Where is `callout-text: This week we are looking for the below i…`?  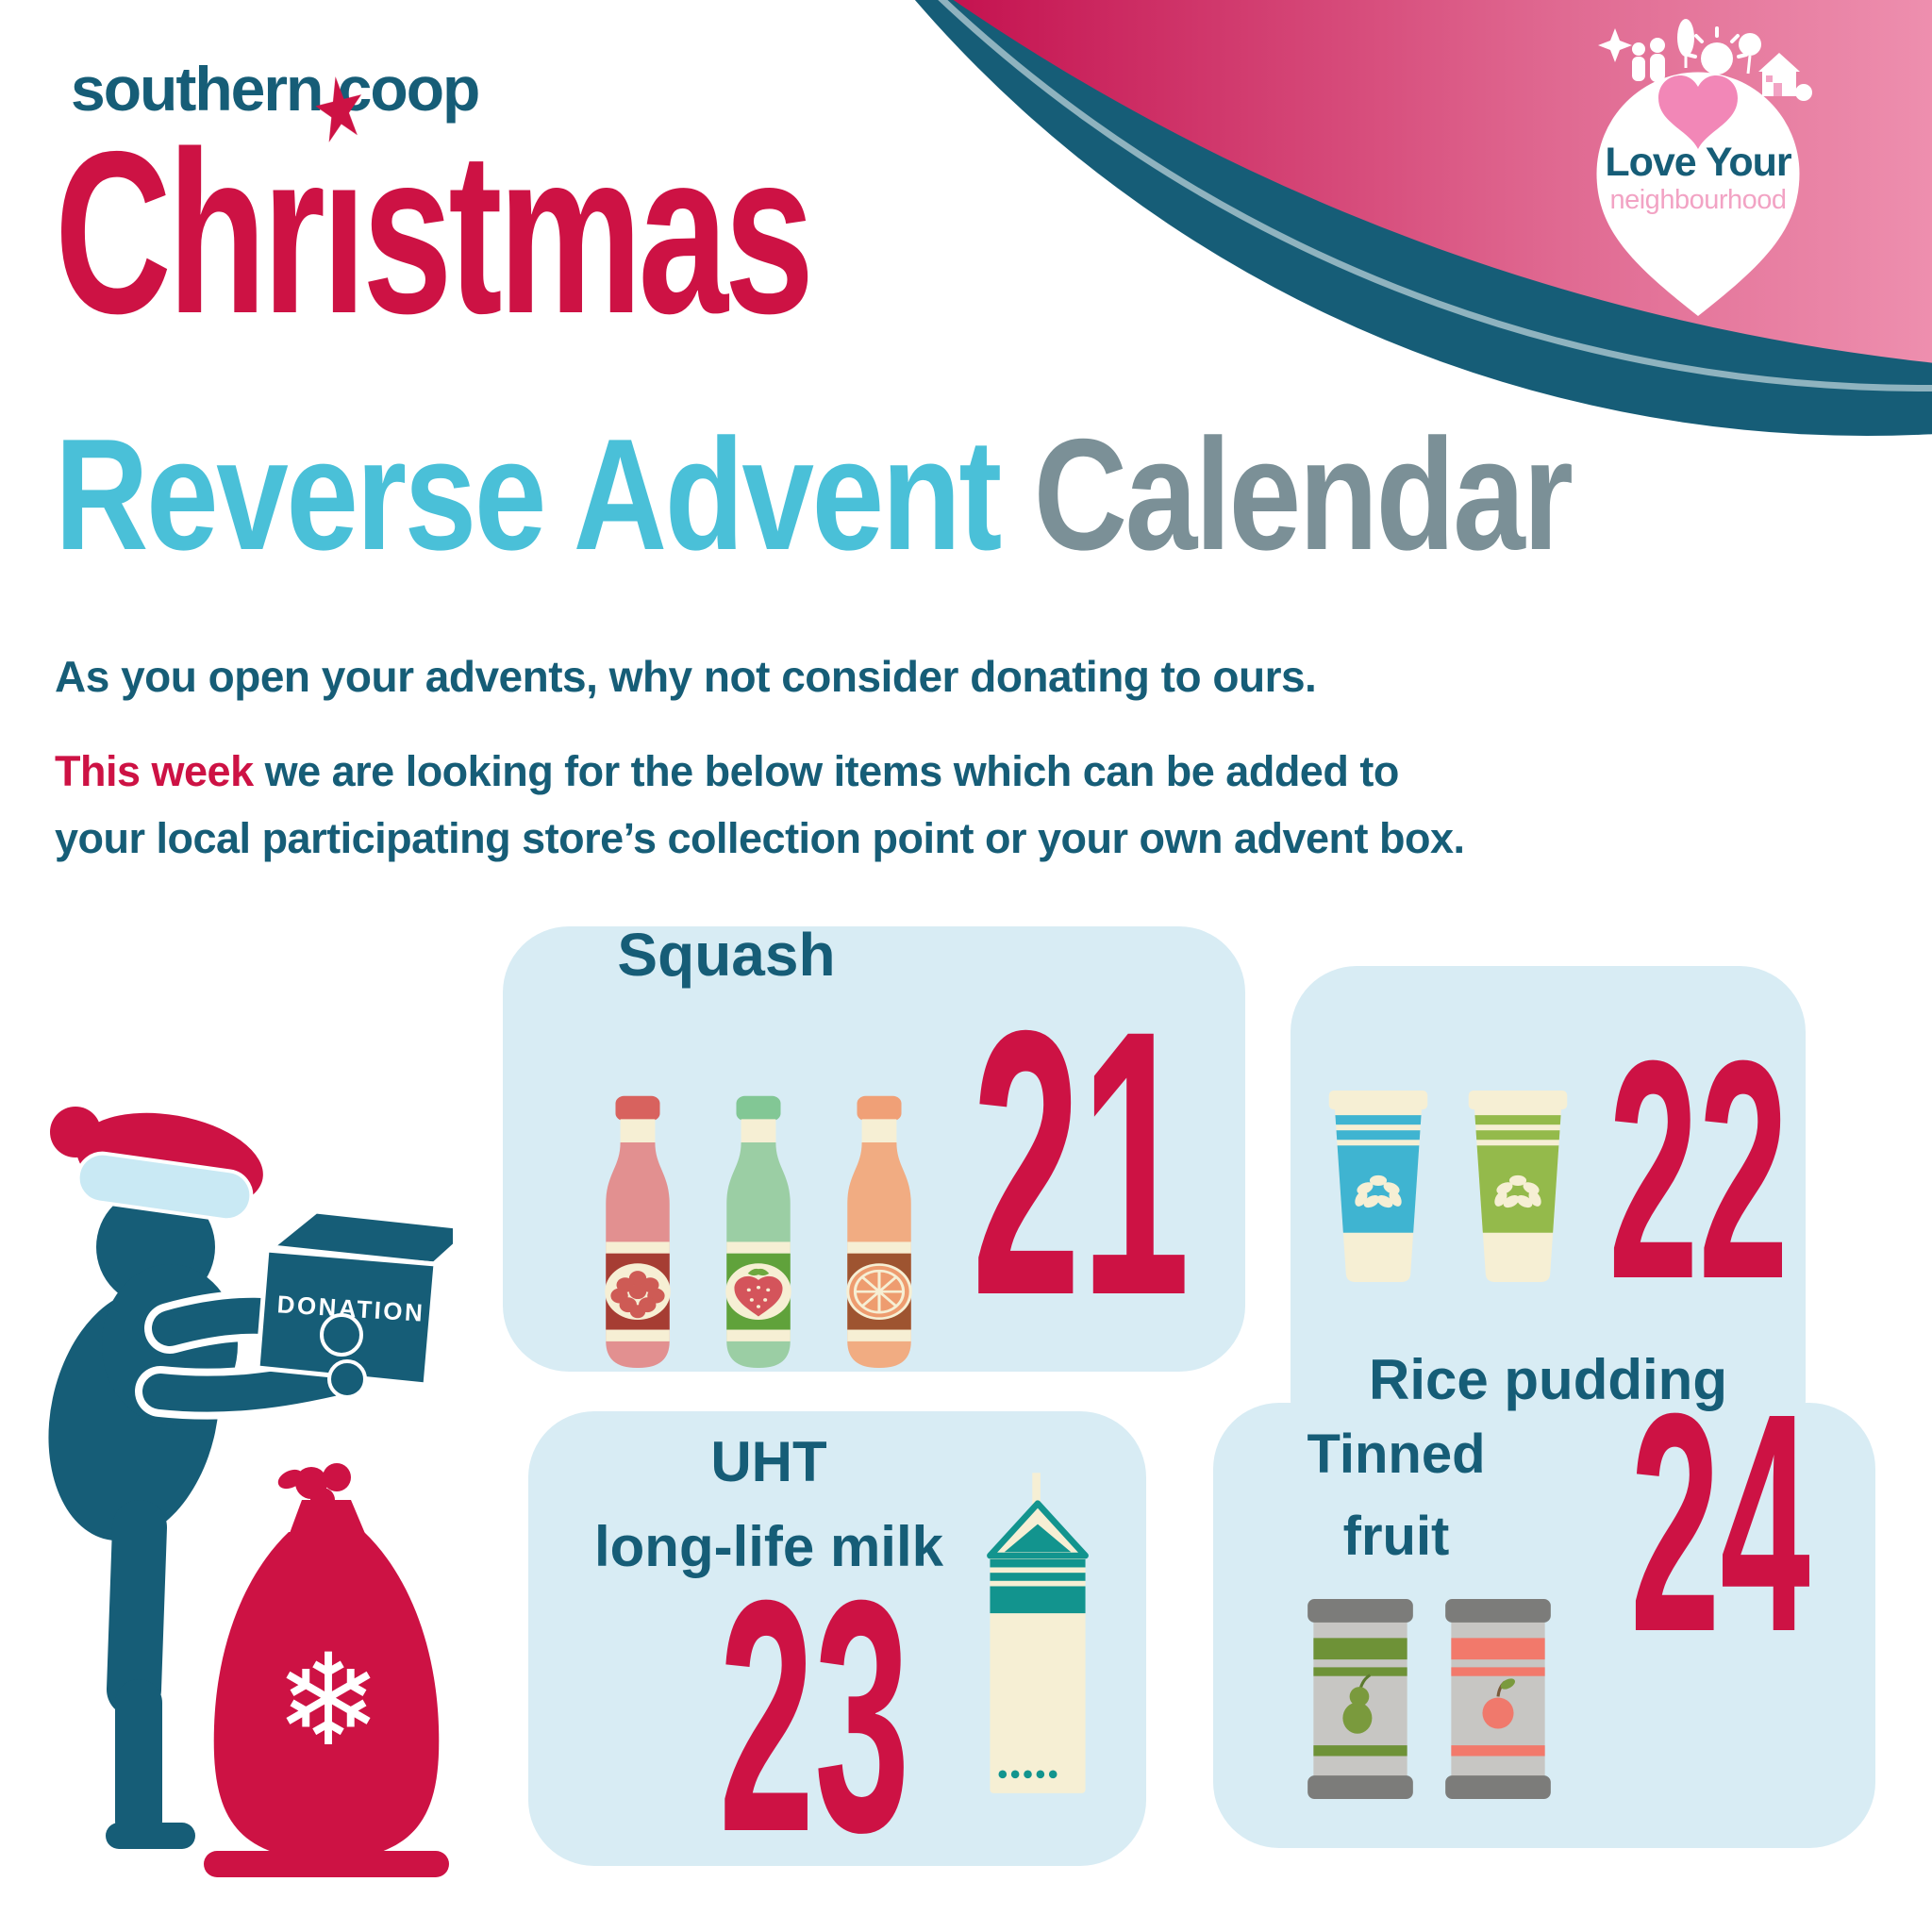
callout-text: This week we are looking for the below i… is located at coordinates (790, 805).